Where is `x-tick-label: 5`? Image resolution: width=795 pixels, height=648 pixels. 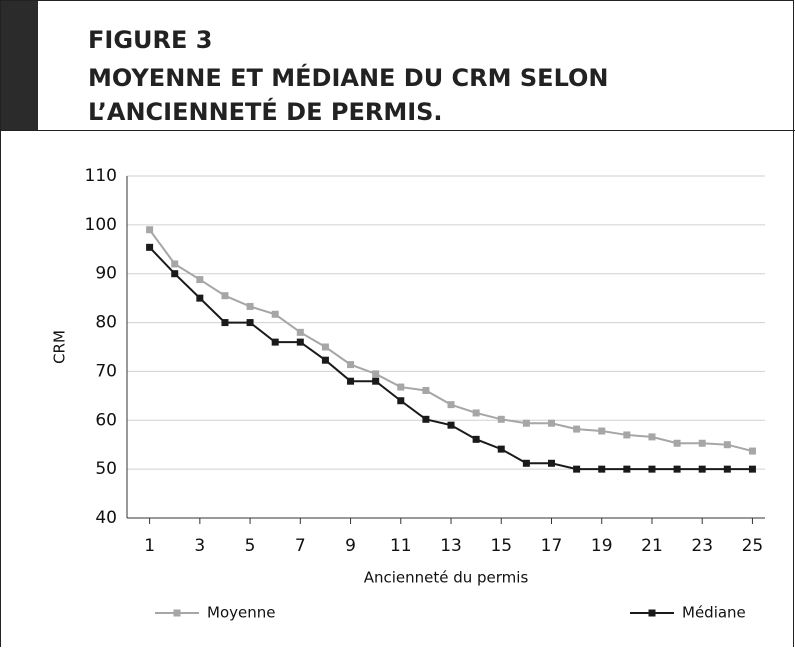
x-tick-label: 5 is located at coordinates (250, 546).